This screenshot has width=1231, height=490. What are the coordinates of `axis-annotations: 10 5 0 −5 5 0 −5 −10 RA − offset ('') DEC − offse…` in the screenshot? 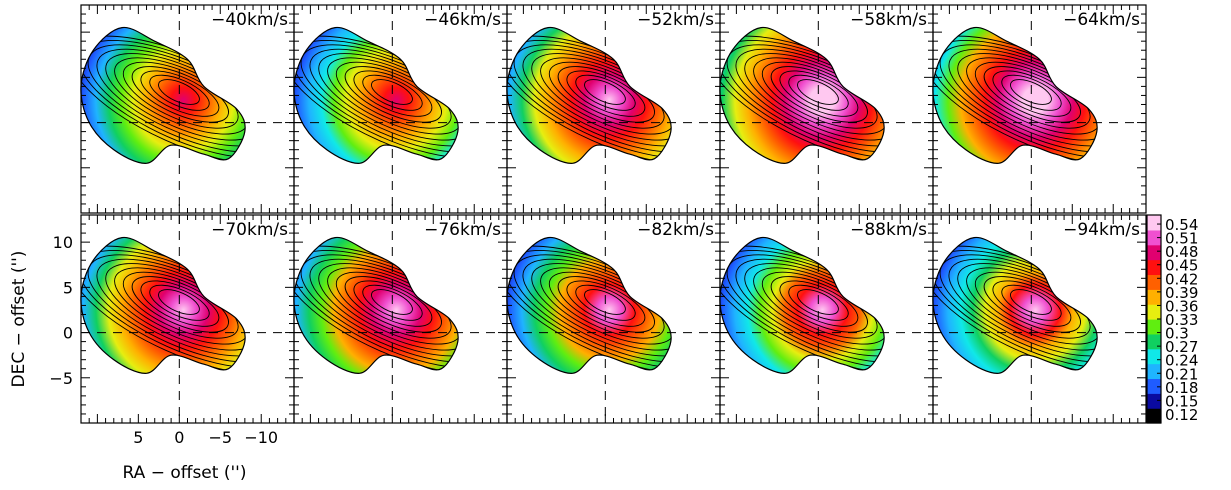 It's located at (143, 358).